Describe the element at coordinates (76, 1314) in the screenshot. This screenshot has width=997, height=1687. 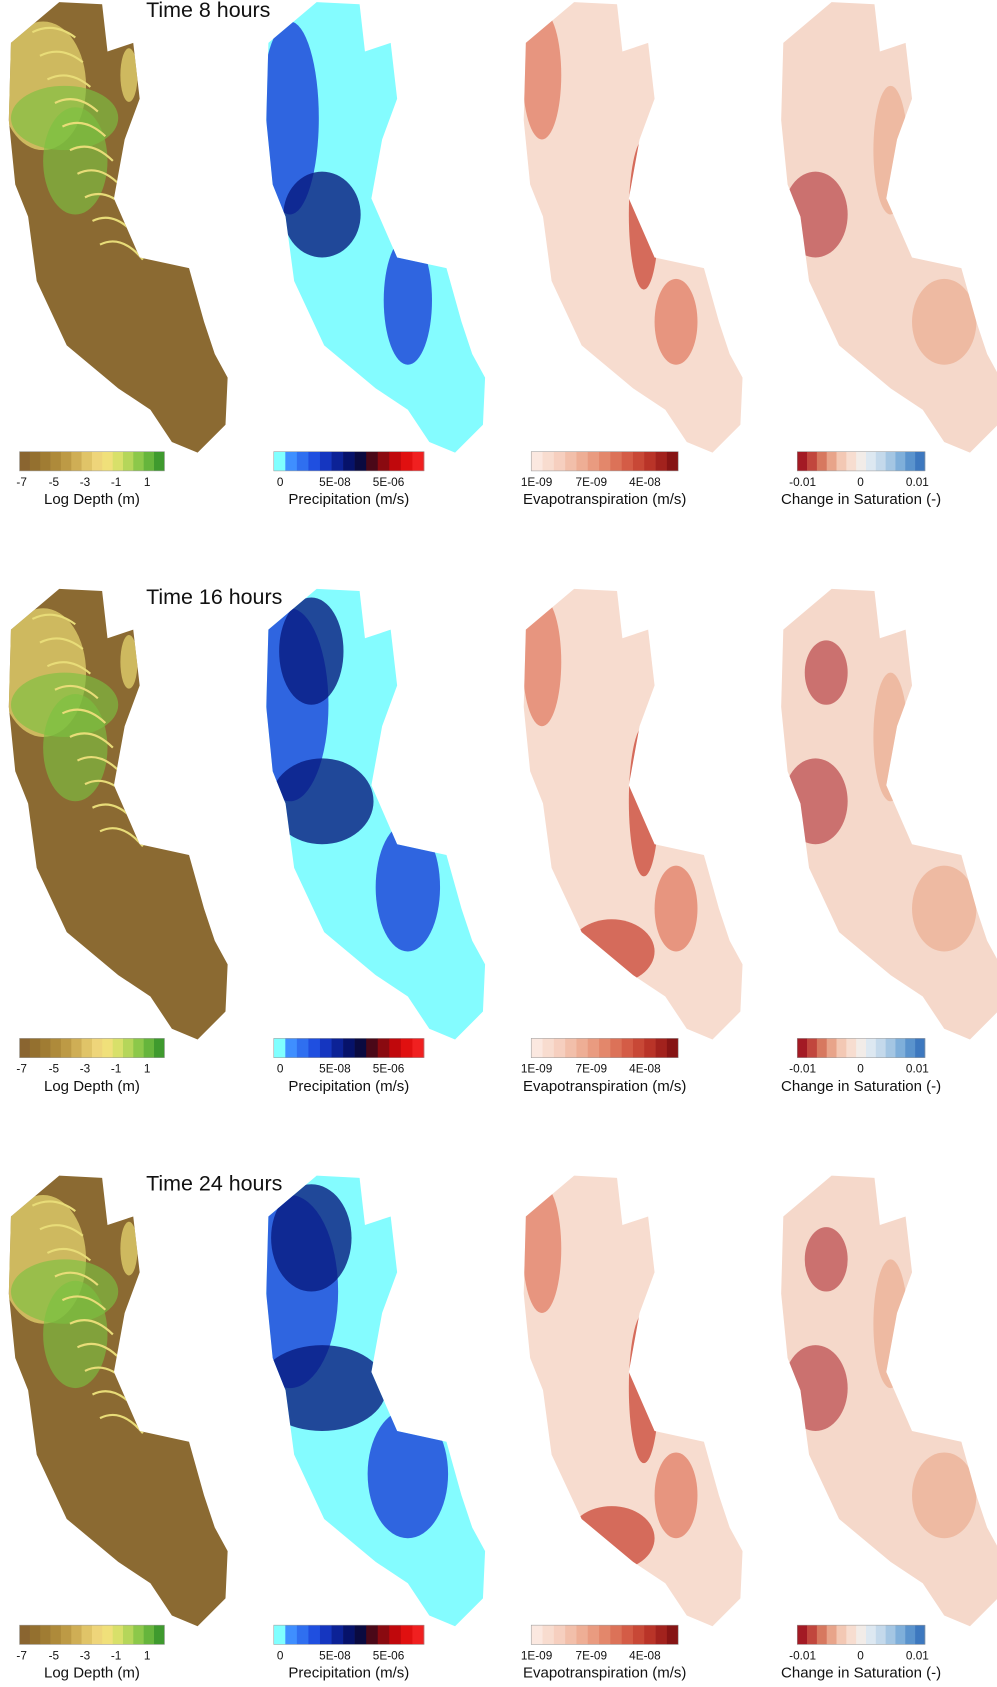
I see `map-detail` at that location.